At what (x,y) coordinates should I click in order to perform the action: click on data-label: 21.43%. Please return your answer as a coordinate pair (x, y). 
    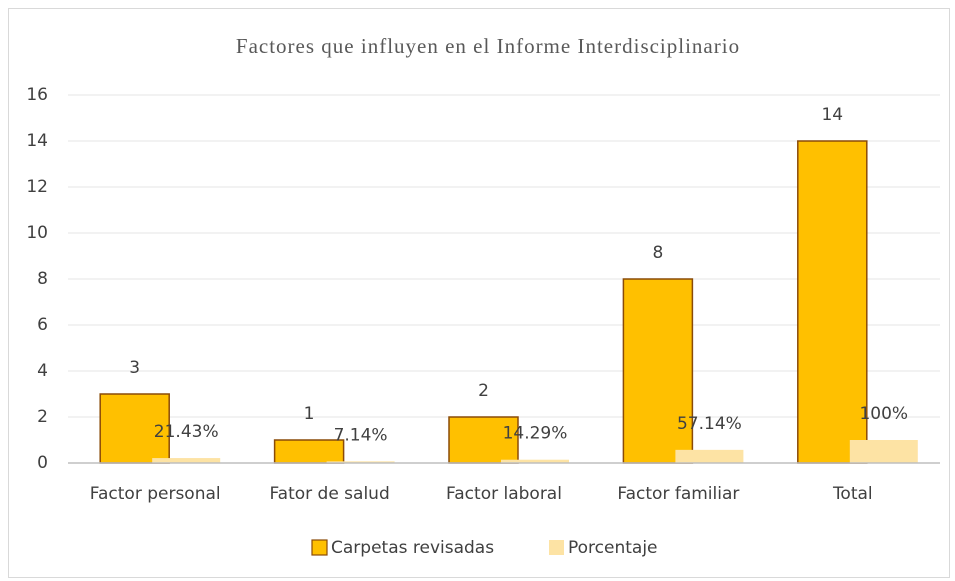
    Looking at the image, I should click on (186, 432).